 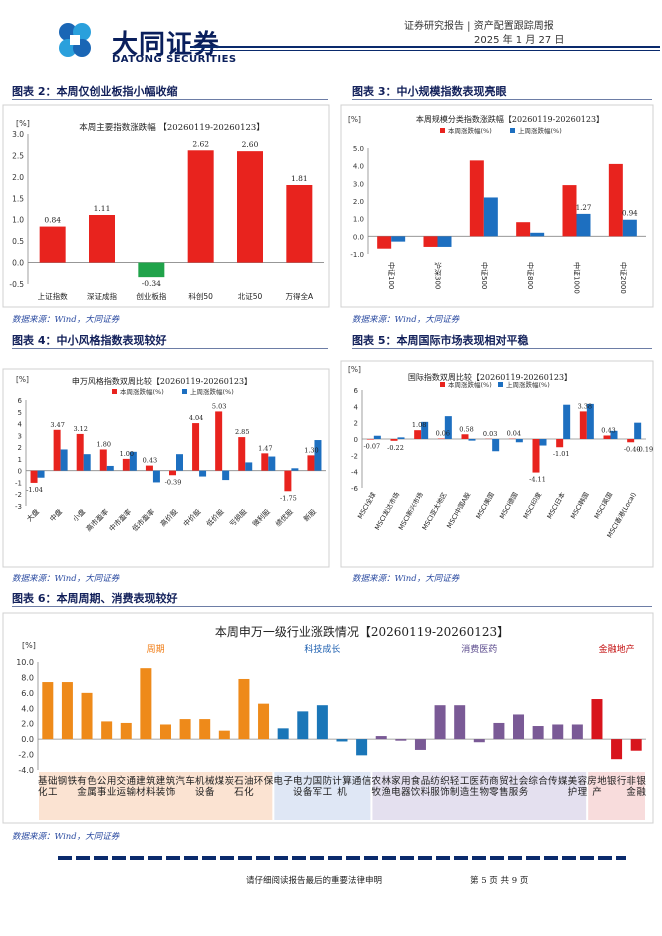 What do you see at coordinates (435, 781) in the screenshot?
I see `x-tick-char: 纺` at bounding box center [435, 781].